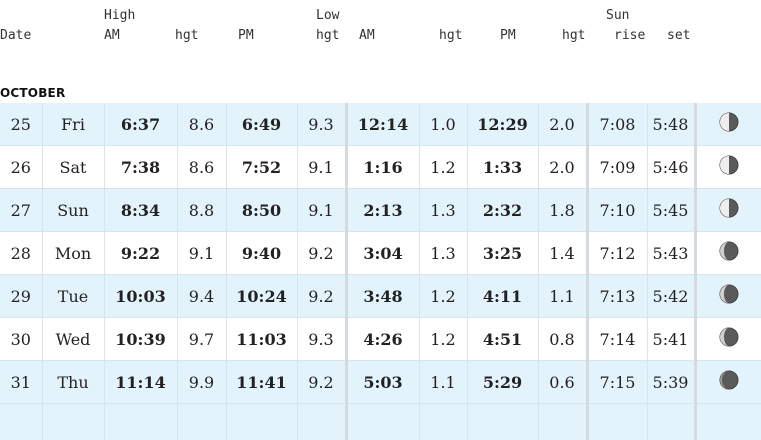 The width and height of the screenshot is (761, 440). Describe the element at coordinates (442, 382) in the screenshot. I see `low-am-height: 1.1` at that location.